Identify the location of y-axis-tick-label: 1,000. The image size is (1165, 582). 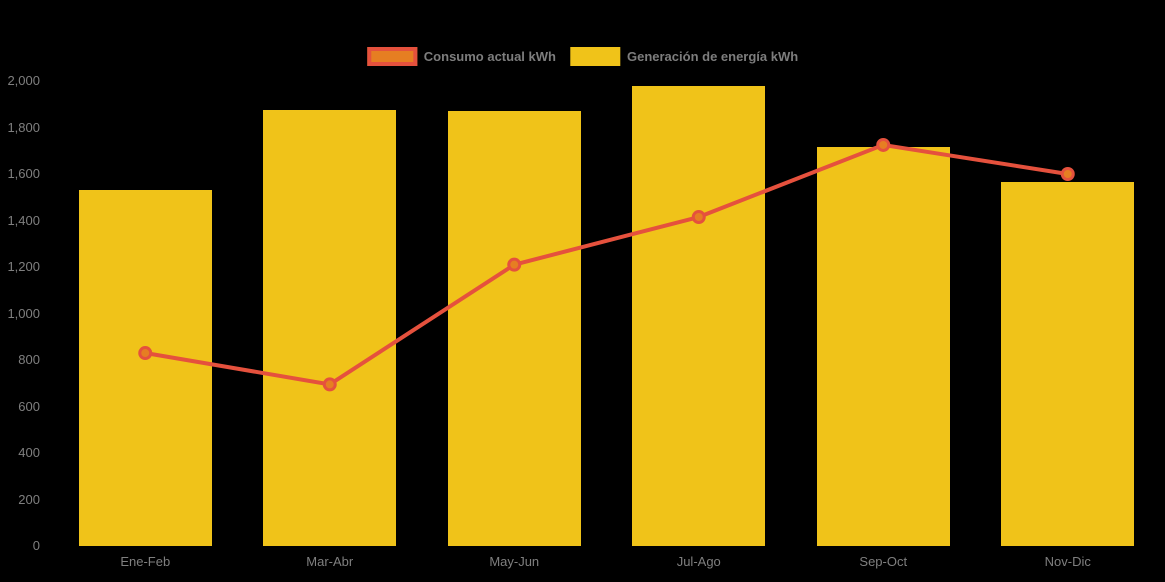
(23, 313).